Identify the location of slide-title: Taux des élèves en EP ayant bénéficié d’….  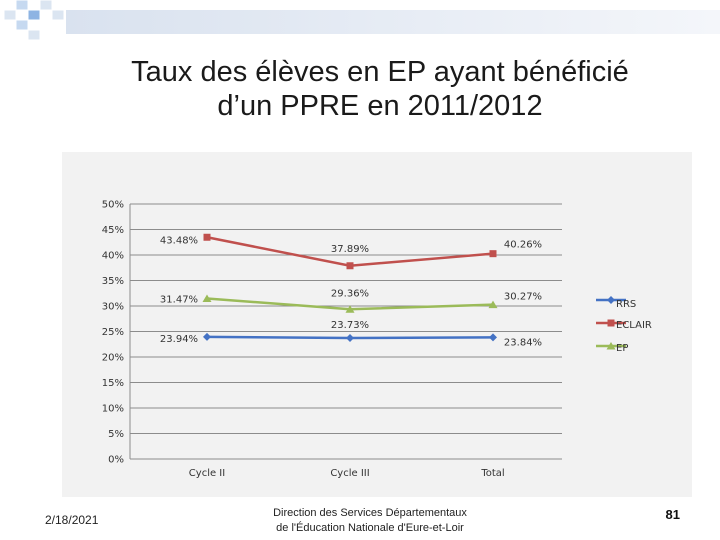
(380, 89).